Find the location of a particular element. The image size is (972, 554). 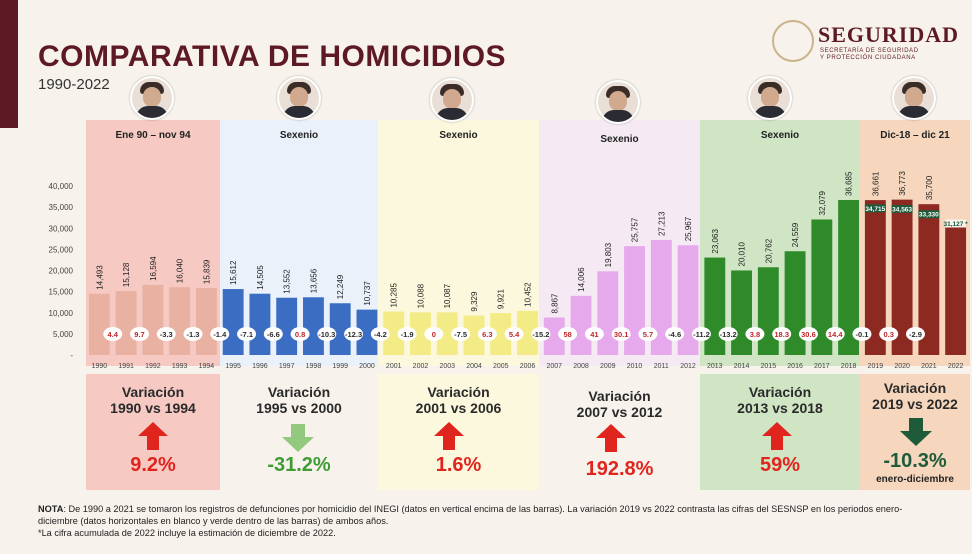

variation-box-1995-2000: Variación 1995 vs 2000 -31.2% is located at coordinates (299, 432).